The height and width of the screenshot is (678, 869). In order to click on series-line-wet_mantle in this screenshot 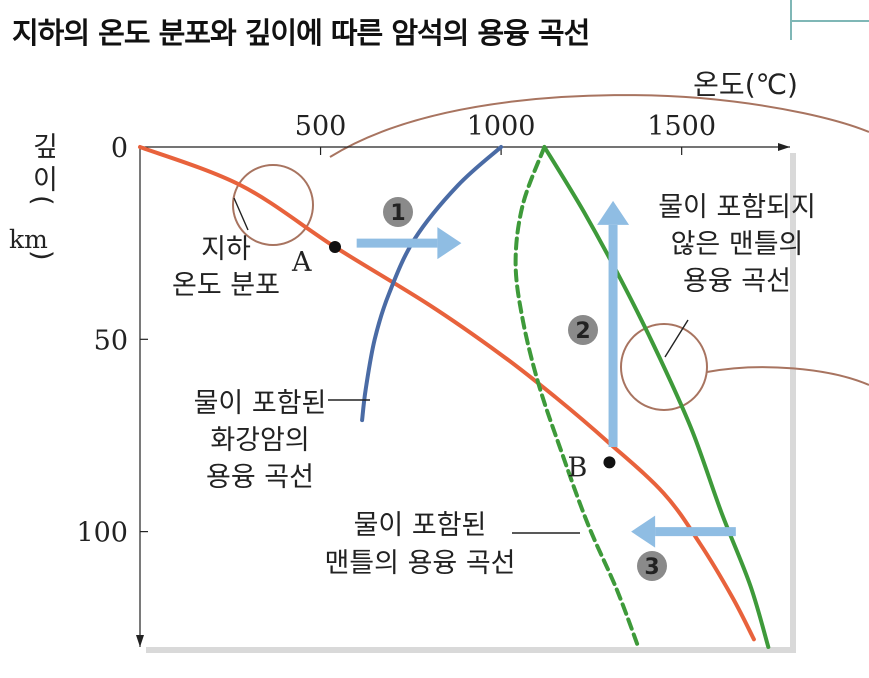, I will do `click(577, 397)`.